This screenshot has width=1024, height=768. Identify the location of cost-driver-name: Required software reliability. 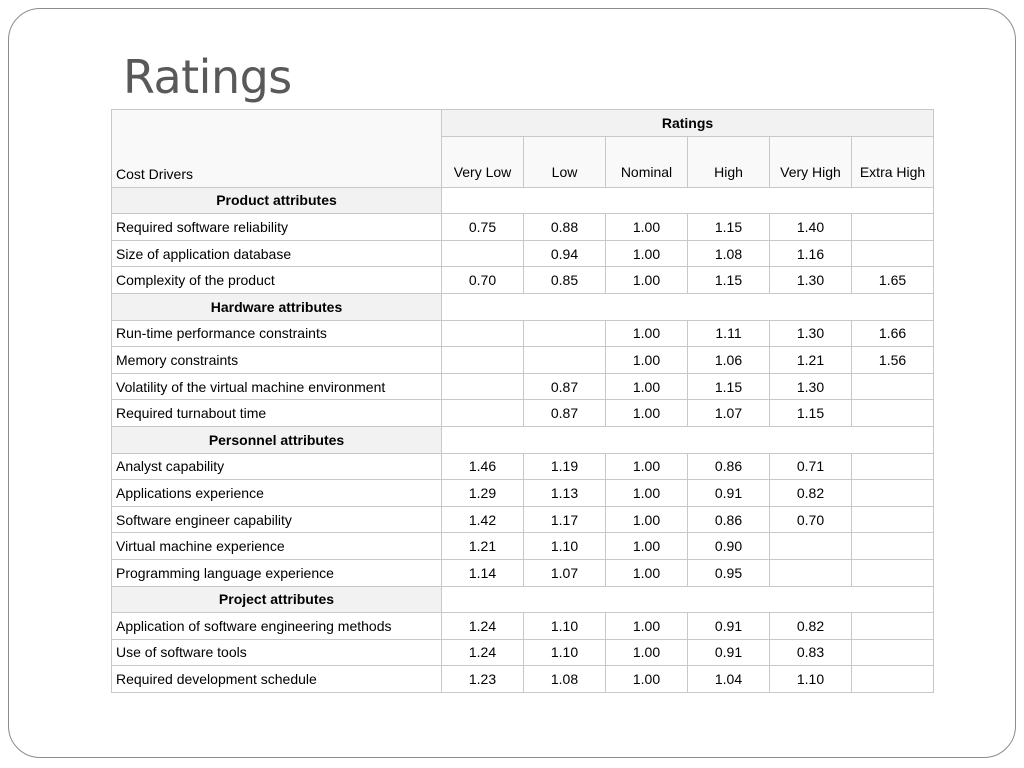
(276, 227).